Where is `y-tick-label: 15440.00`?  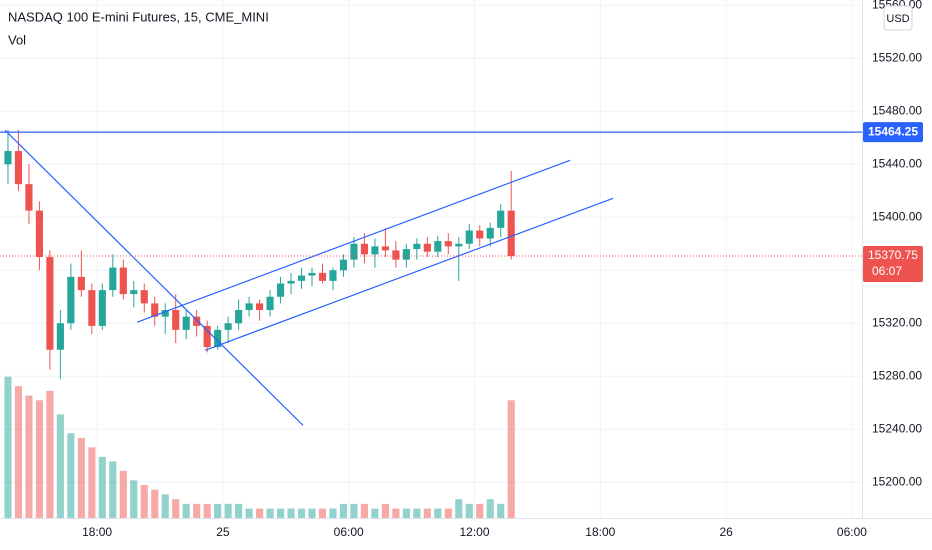
y-tick-label: 15440.00 is located at coordinates (897, 163).